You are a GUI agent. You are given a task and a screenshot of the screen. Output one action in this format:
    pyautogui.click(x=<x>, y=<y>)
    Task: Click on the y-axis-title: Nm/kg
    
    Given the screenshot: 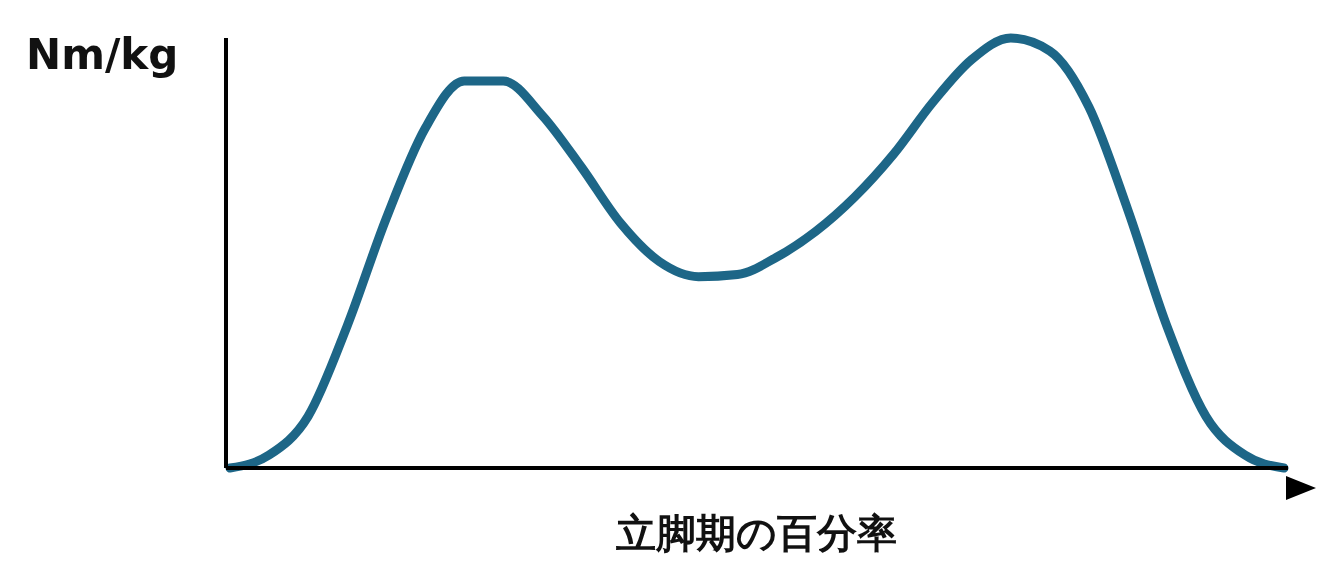 What is the action you would take?
    pyautogui.click(x=102, y=54)
    